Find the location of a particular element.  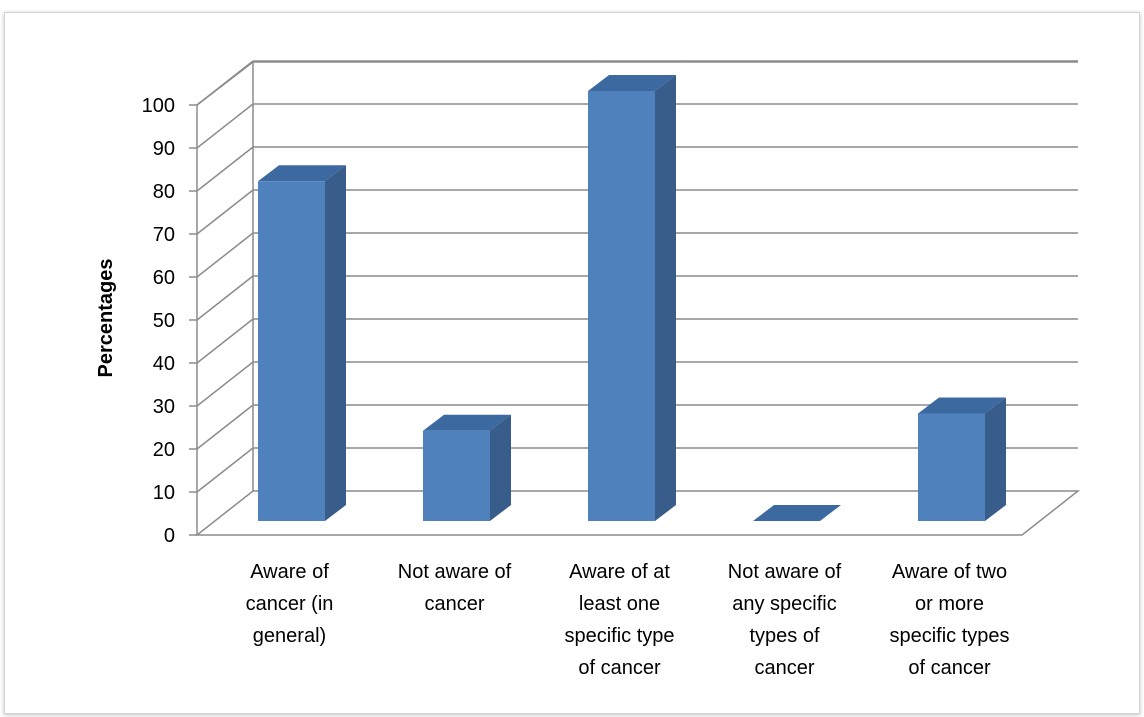

floor-outline is located at coordinates (637, 513).